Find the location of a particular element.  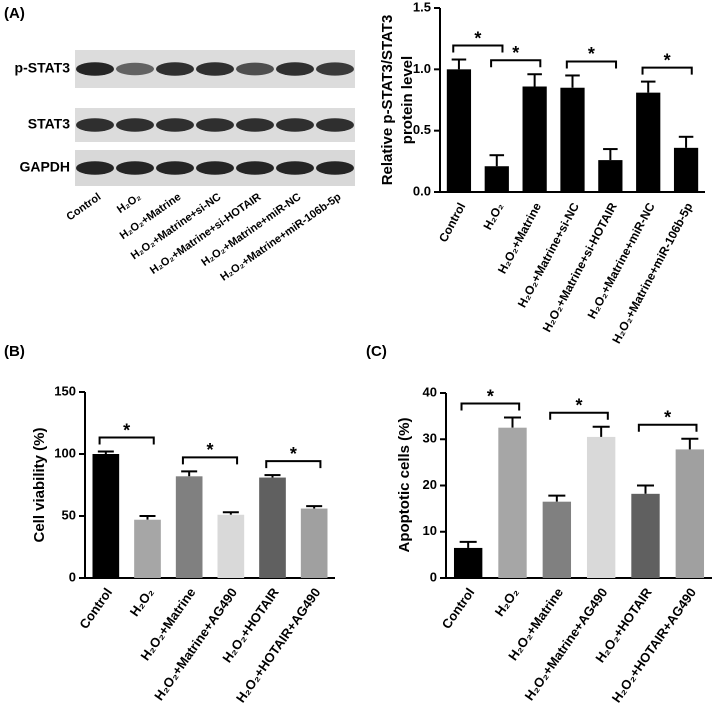

western-blot is located at coordinates (215, 118).